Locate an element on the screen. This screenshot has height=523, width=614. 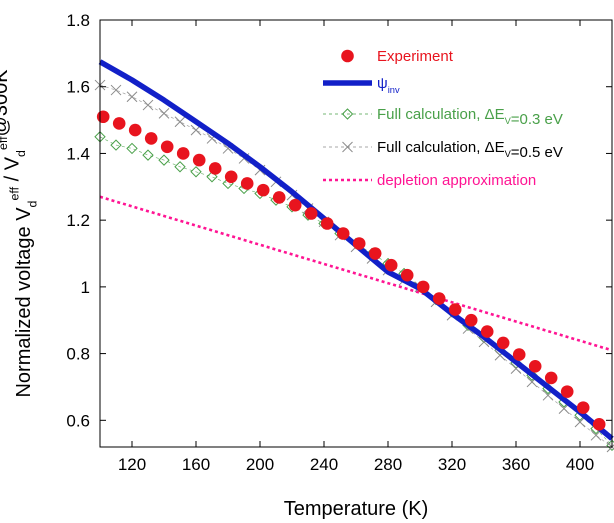
legend-label-experiment: Experiment is located at coordinates (415, 56).